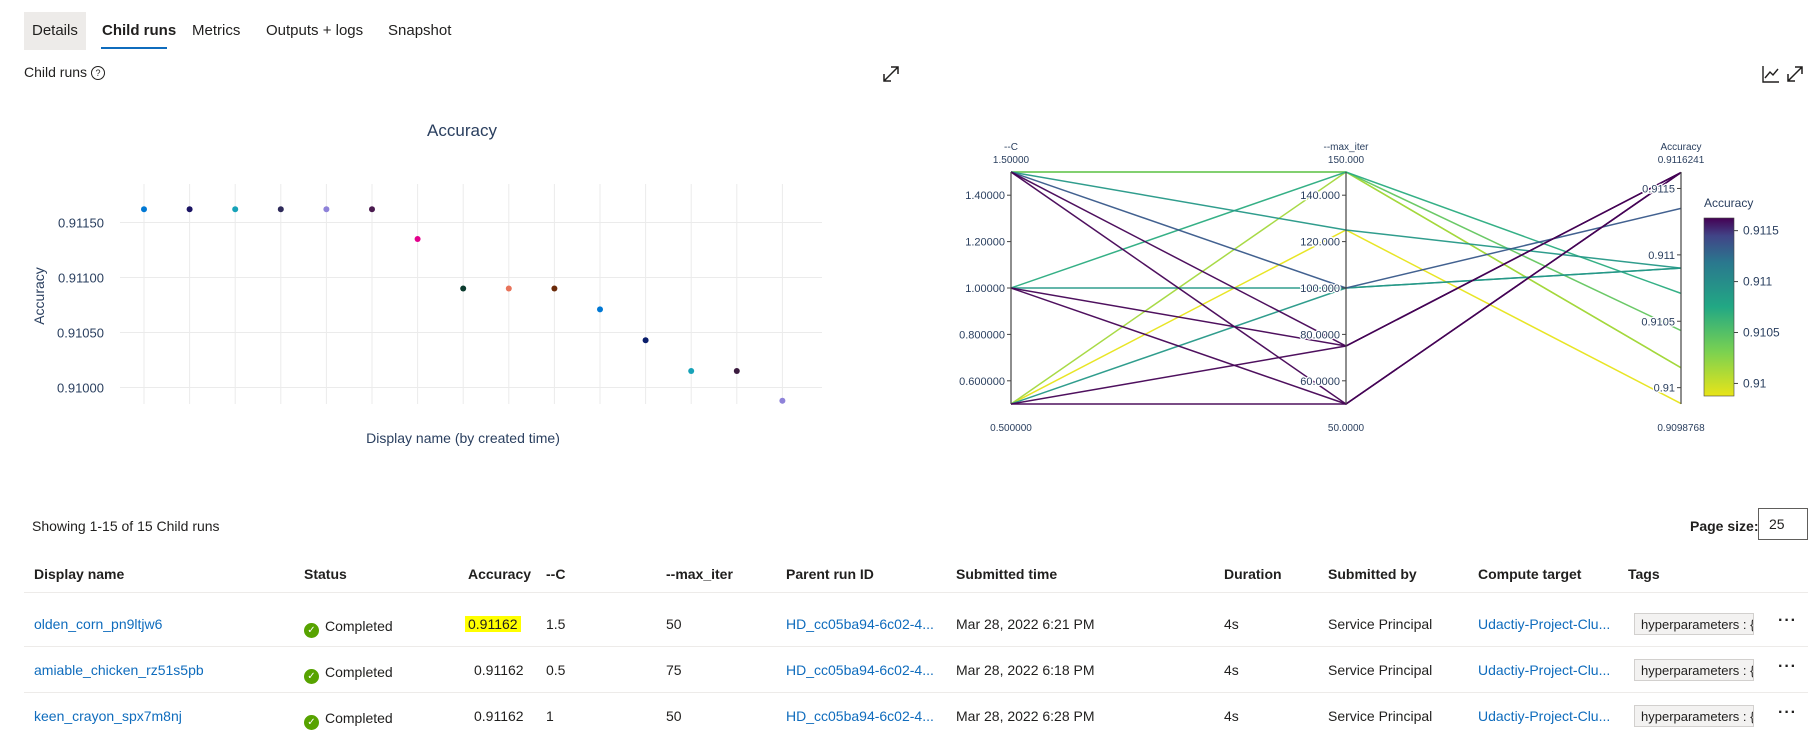  I want to click on axis-bottom-label: 0.500000, so click(1011, 428).